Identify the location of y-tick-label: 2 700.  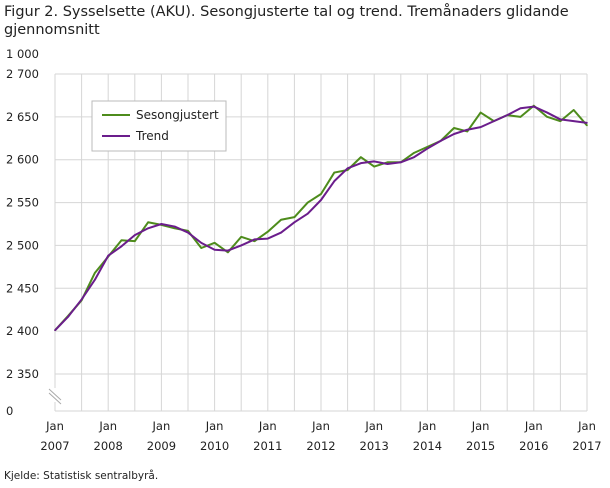
(22, 74).